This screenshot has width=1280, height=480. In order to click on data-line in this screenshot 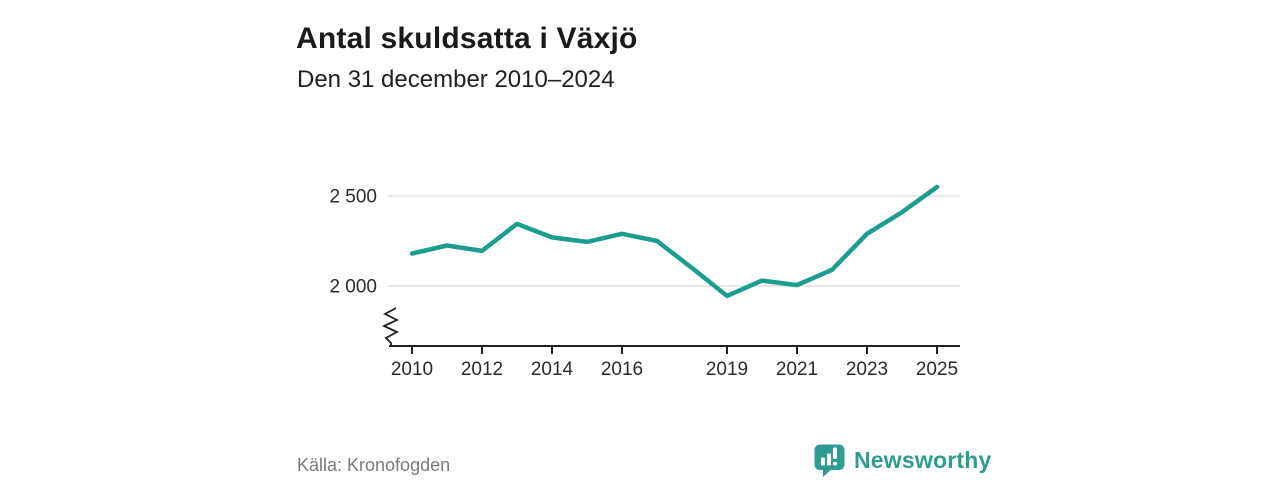, I will do `click(674, 241)`.